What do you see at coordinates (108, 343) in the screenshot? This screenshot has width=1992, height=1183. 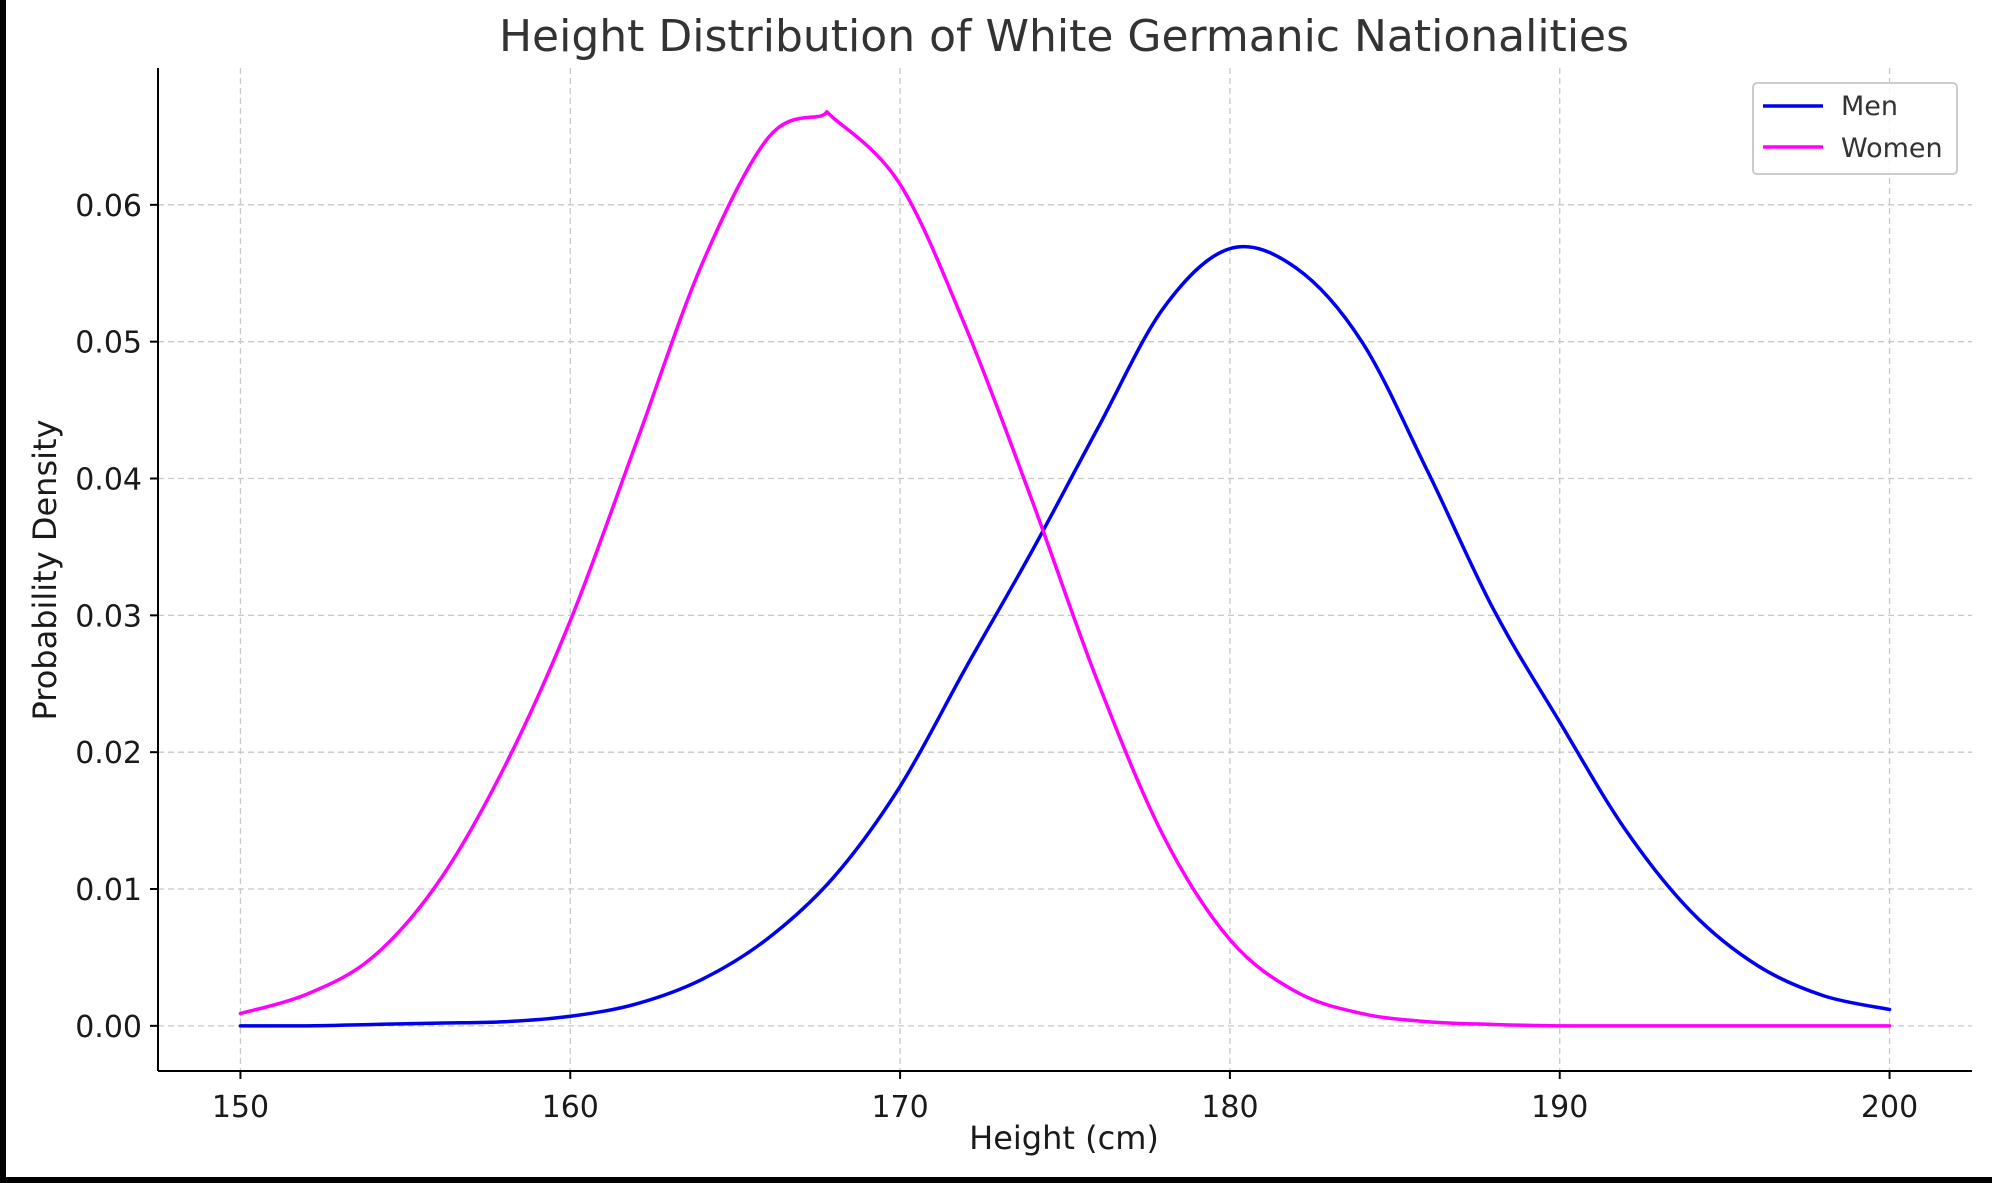 I see `y-tick-label: 0.05` at bounding box center [108, 343].